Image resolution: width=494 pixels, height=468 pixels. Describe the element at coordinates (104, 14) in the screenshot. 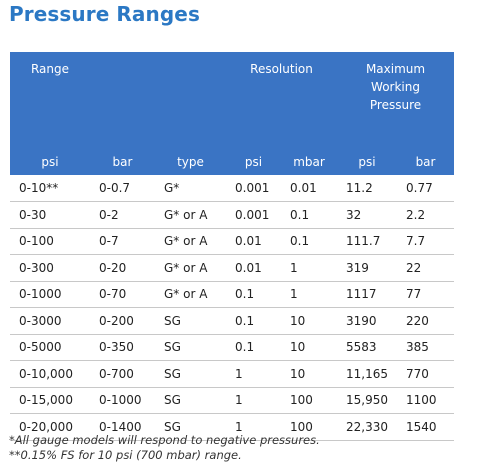

I see `page-title: Pressure Ranges` at that location.